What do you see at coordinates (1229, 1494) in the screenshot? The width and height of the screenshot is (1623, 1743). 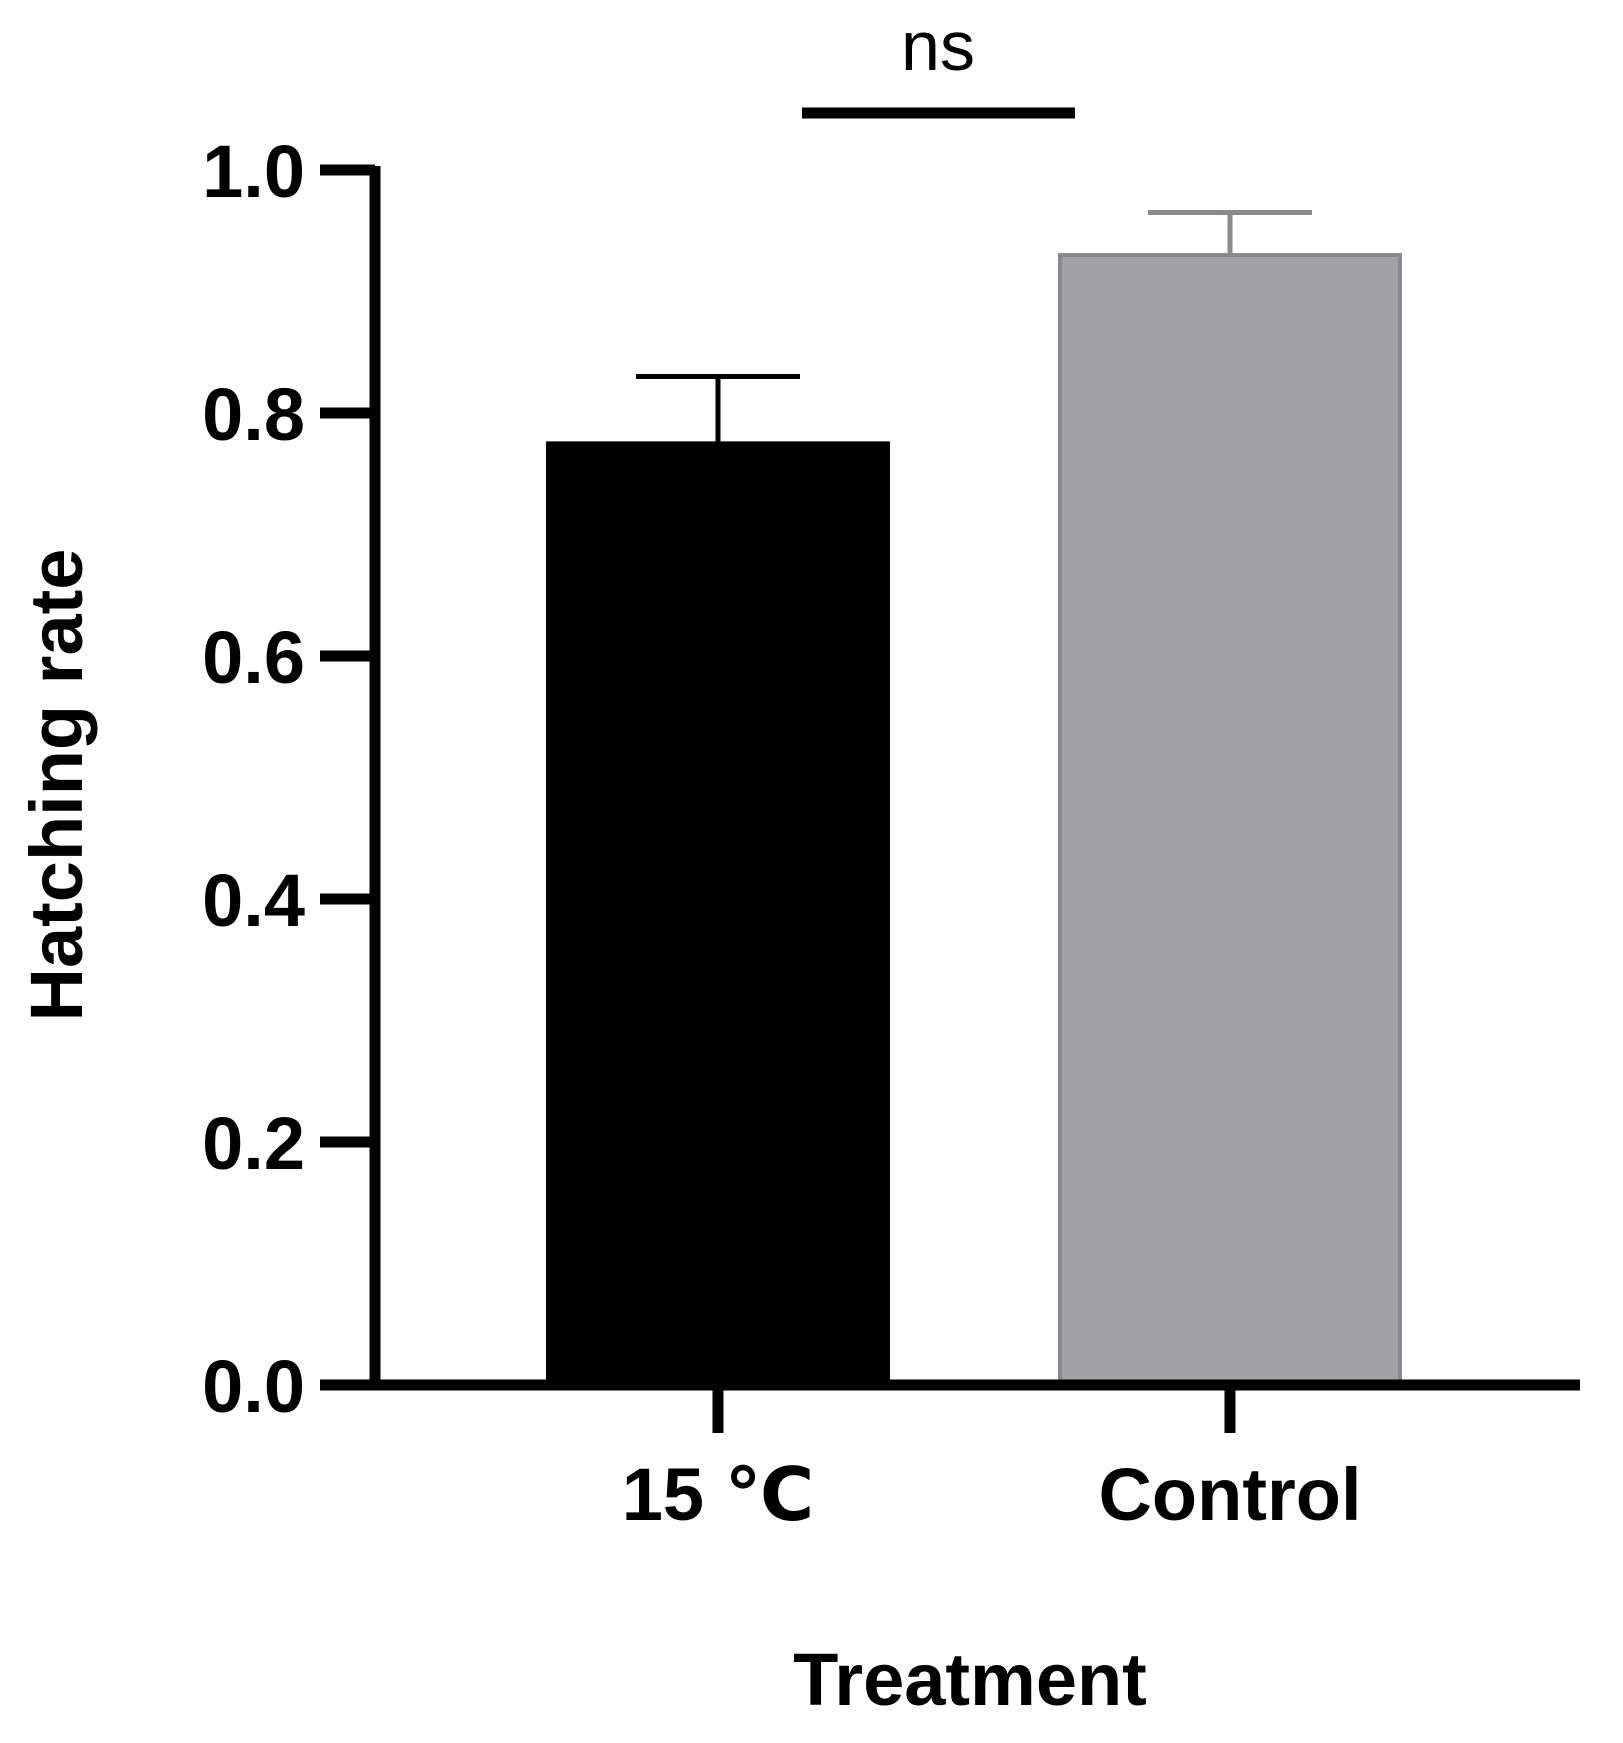 I see `x-tick-label-1: Control` at bounding box center [1229, 1494].